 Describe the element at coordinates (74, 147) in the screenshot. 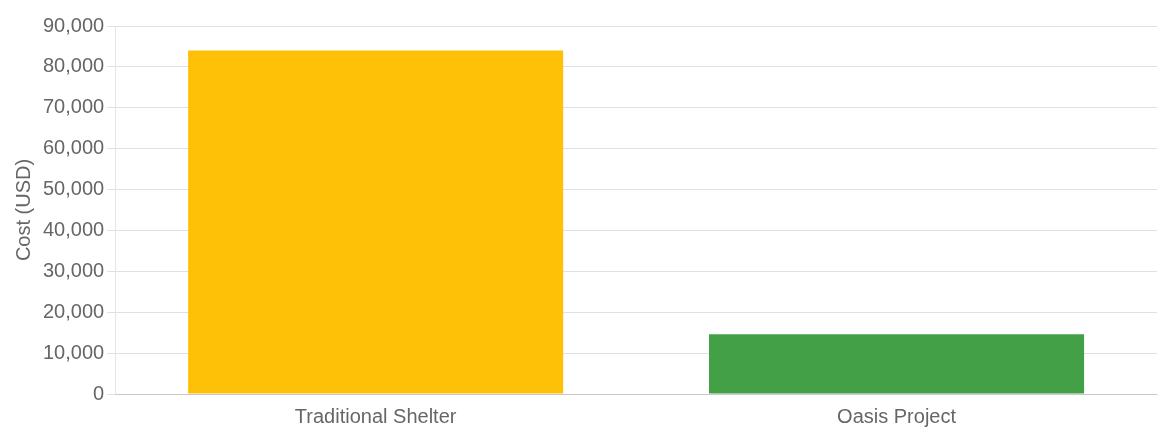

I see `y-tick-label: 60,000` at that location.